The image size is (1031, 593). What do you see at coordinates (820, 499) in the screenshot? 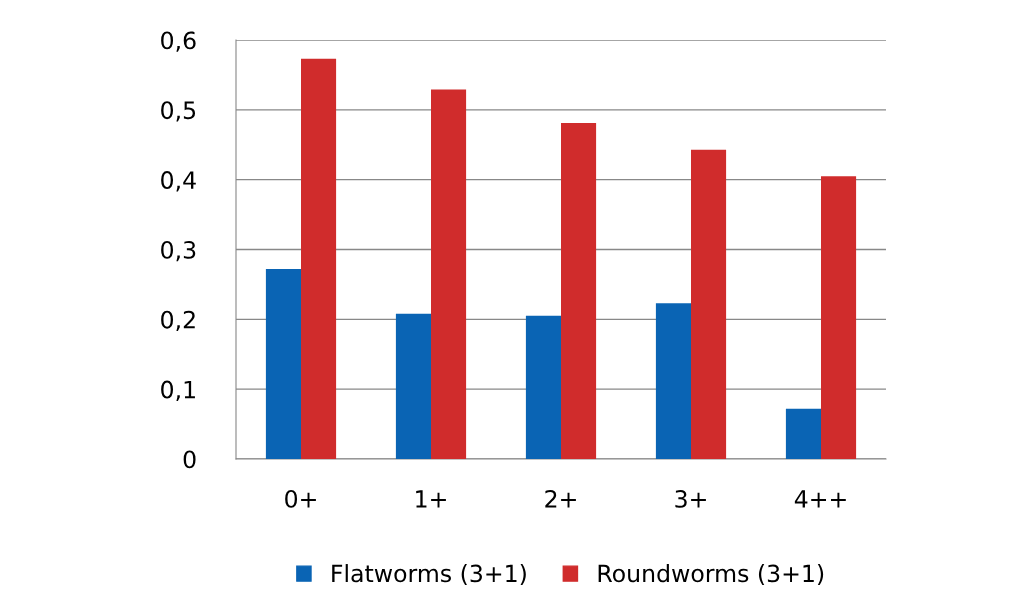
I see `x-tick-label: 4++` at bounding box center [820, 499].